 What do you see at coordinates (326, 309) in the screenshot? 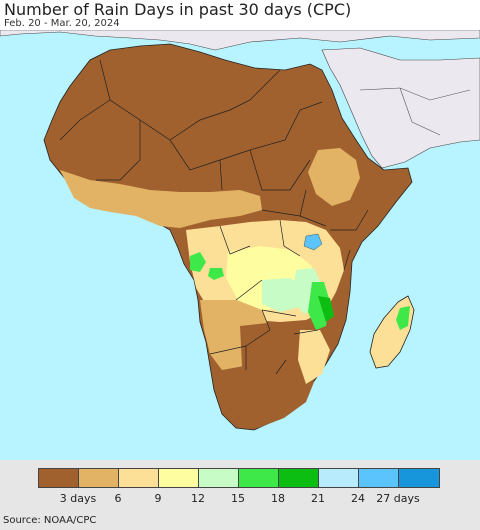
I see `mozambique-dark-green` at bounding box center [326, 309].